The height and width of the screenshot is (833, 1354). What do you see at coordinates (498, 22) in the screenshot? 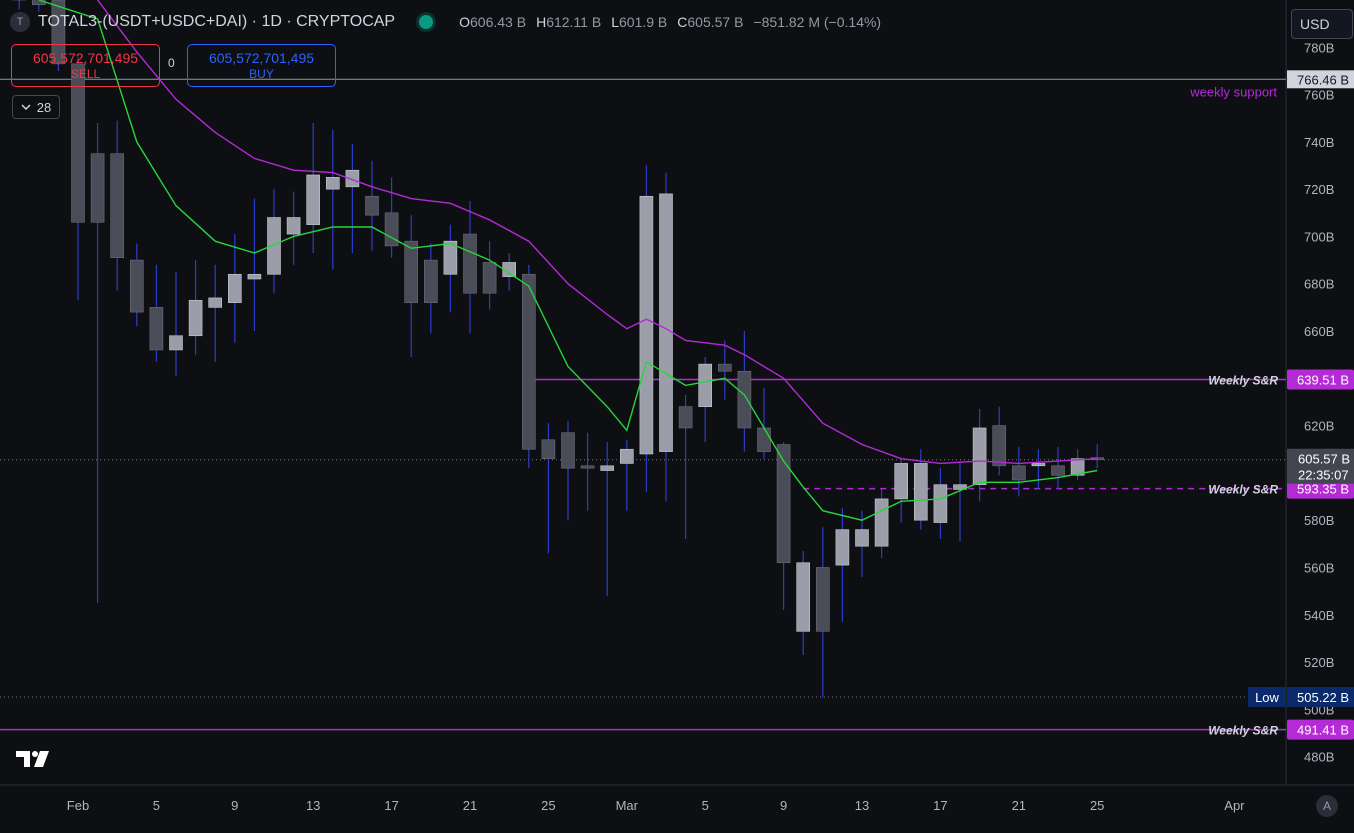
I see `ohlc-value: 606.43 B` at bounding box center [498, 22].